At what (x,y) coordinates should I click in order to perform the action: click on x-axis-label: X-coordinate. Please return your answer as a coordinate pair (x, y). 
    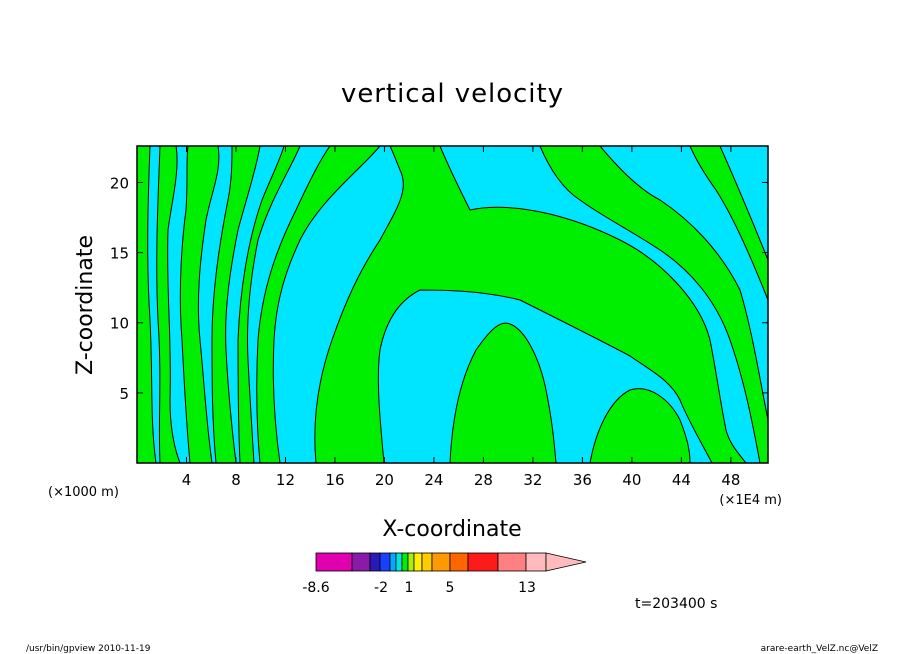
    Looking at the image, I should click on (451, 529).